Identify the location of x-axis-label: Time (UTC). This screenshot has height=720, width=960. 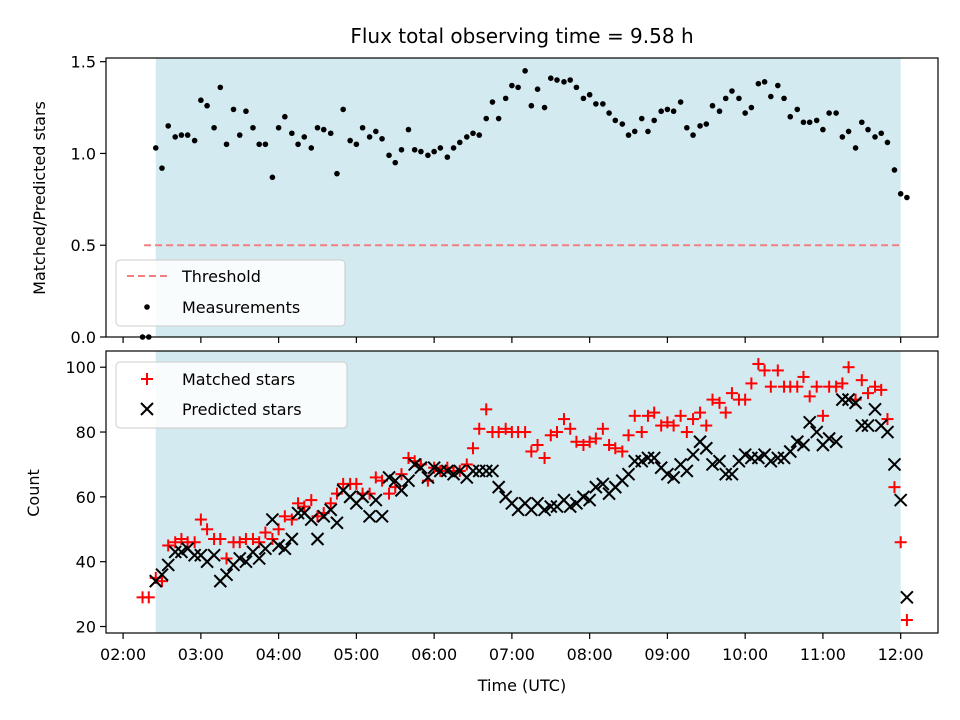
(521, 685).